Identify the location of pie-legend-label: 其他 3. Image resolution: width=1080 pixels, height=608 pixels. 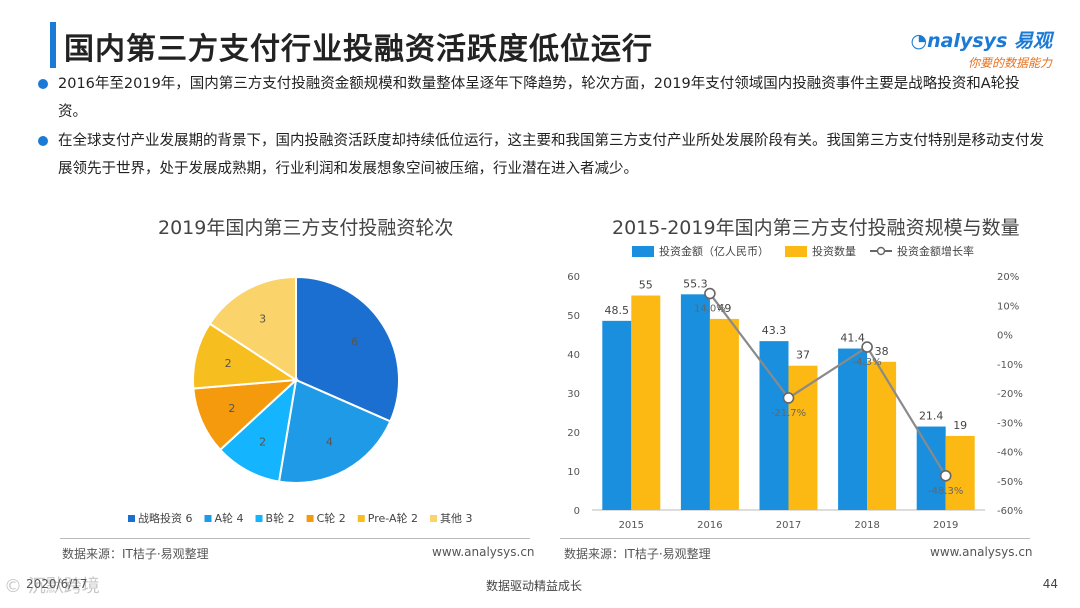
(456, 518).